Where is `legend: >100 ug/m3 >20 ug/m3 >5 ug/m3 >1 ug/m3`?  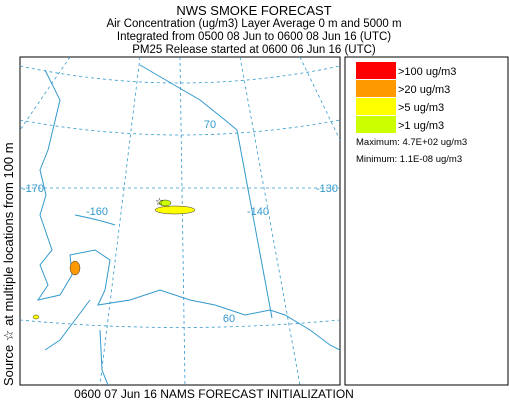
legend: >100 ug/m3 >20 ug/m3 >5 ug/m3 >1 ug/m3 is located at coordinates (406, 97).